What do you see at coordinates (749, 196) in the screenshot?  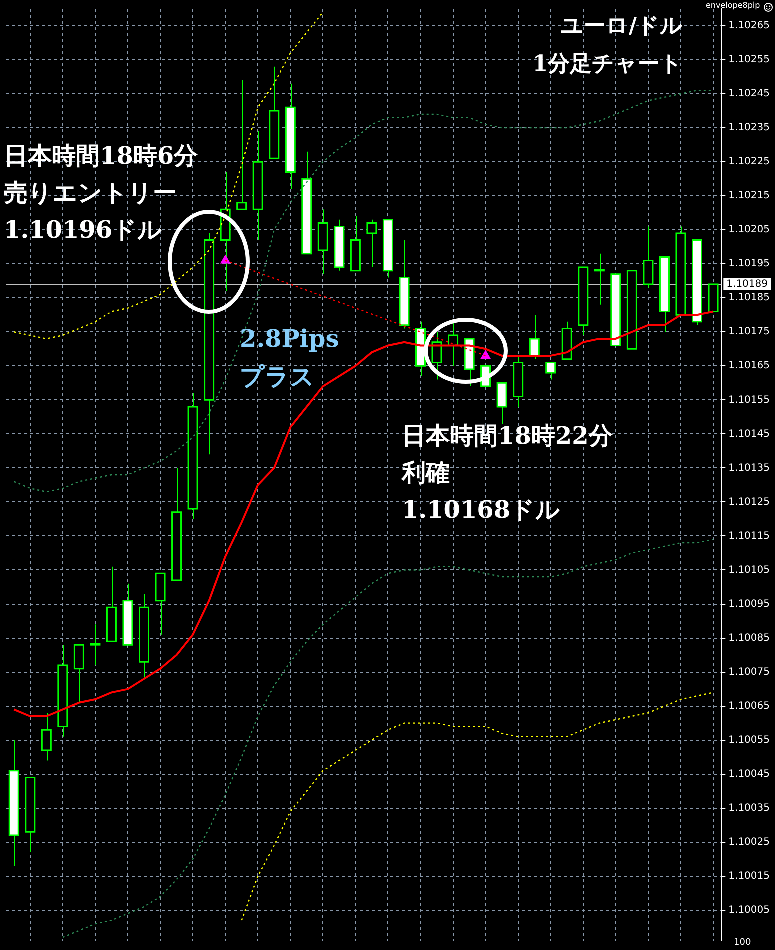 I see `y-tick-label: 1.10215` at bounding box center [749, 196].